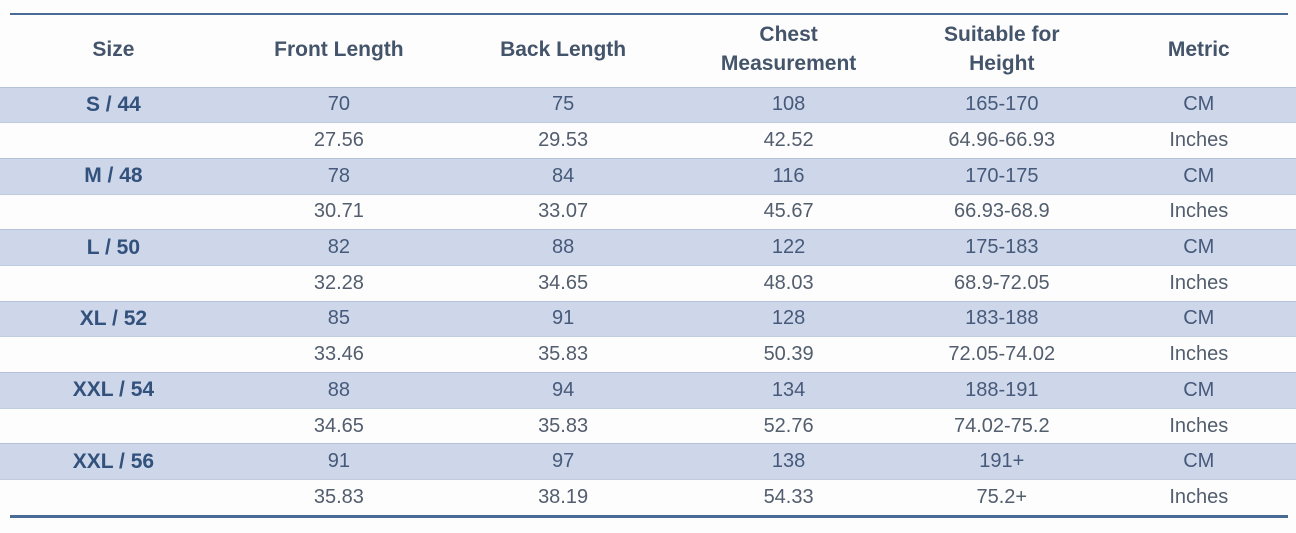  I want to click on height-range-value: 74.02-75.2, so click(1001, 425).